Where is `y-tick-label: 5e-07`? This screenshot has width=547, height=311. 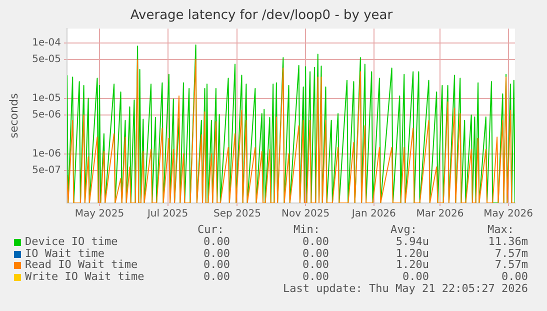
y-tick-label: 5e-07 is located at coordinates (46, 170).